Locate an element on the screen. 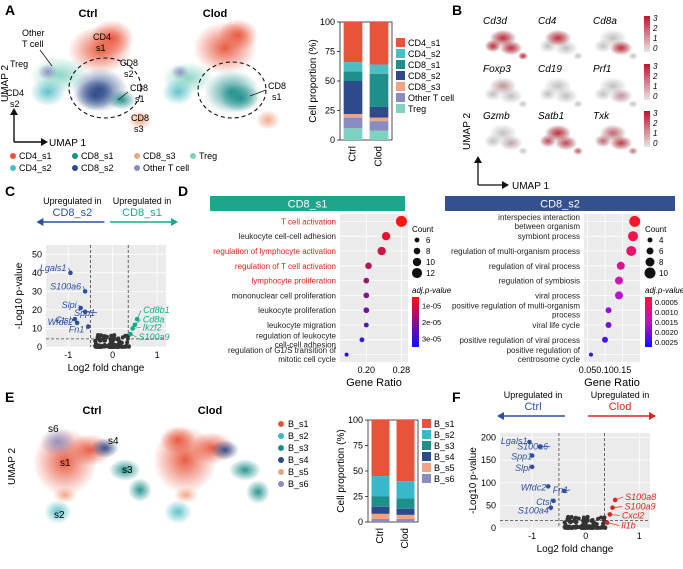 The image size is (683, 569). label-cd8-s1-clod-a: CD8 is located at coordinates (277, 86).